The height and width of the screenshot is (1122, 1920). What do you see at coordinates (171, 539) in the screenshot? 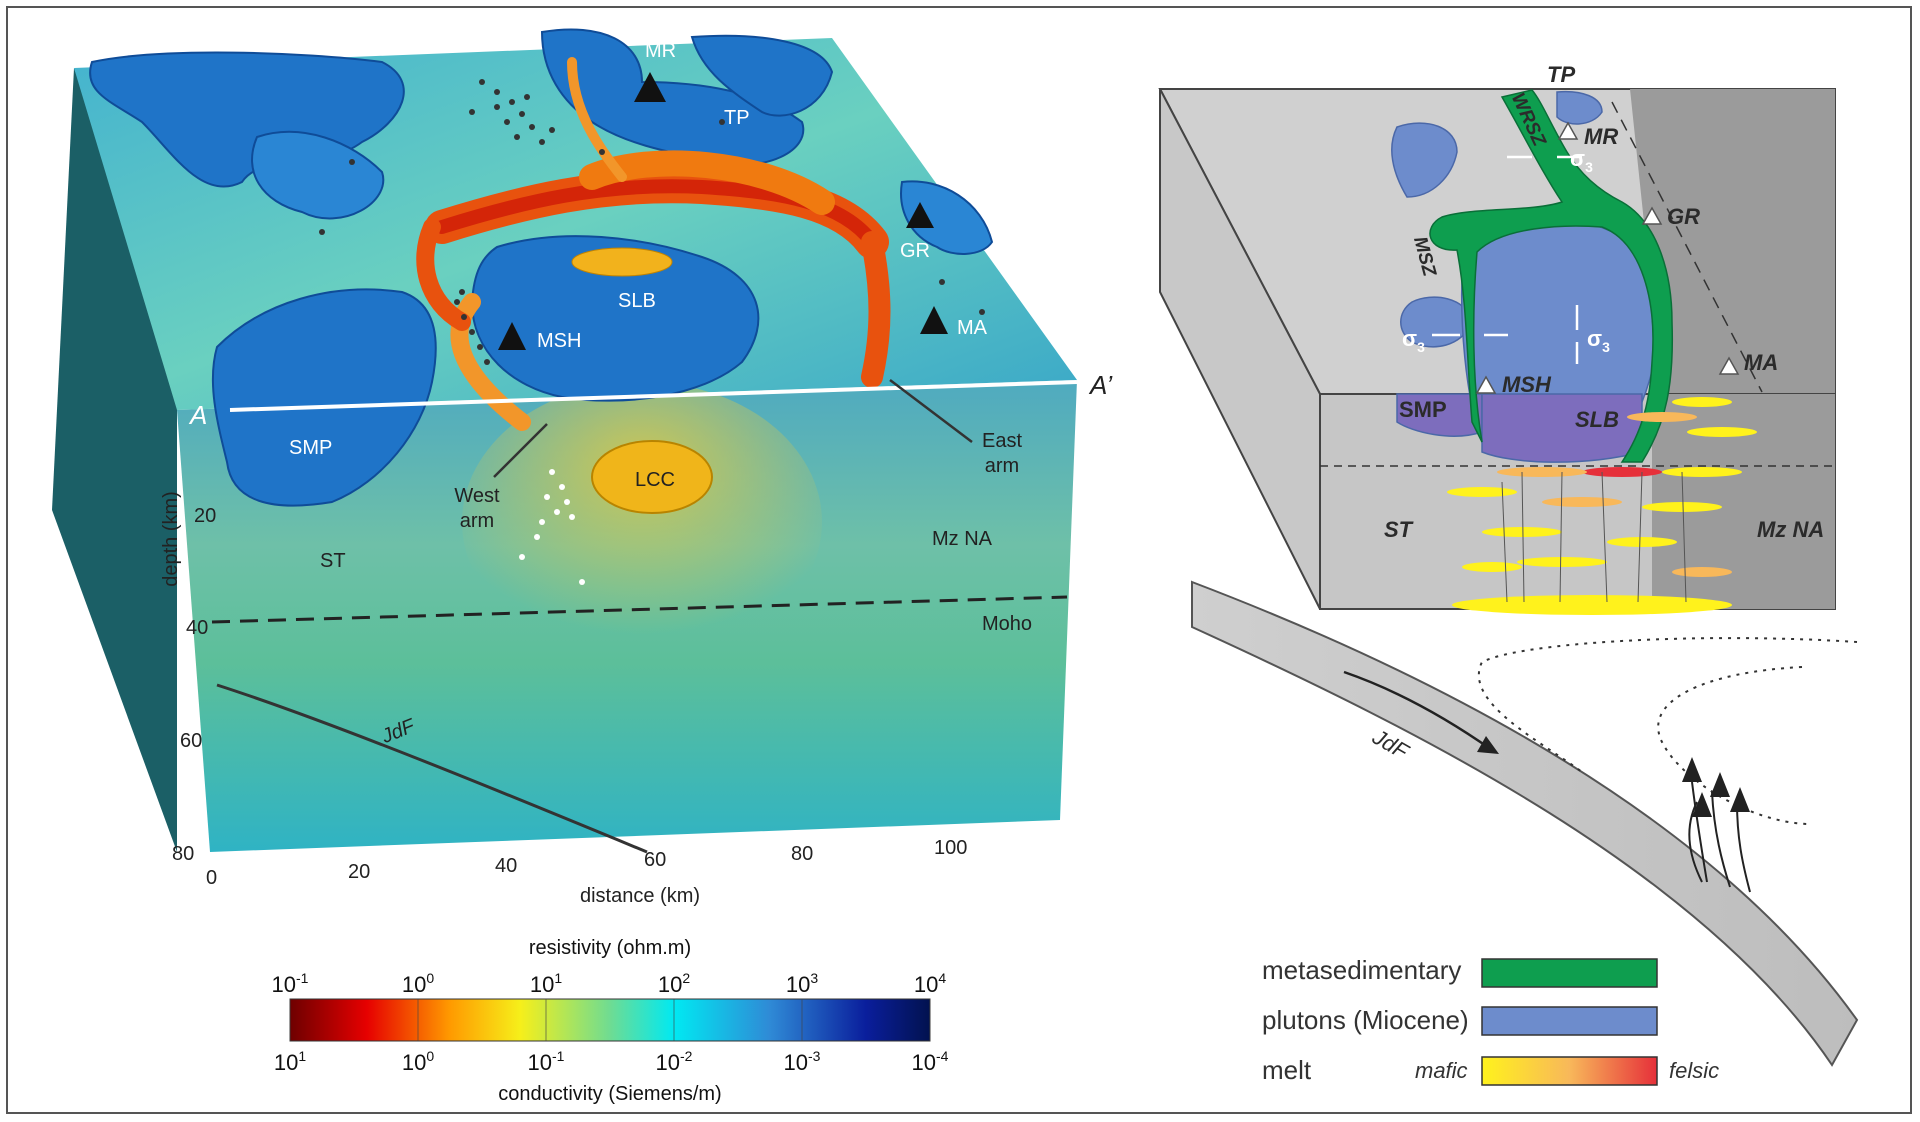
I see `depth-axis-title: depth (km)` at bounding box center [171, 539].